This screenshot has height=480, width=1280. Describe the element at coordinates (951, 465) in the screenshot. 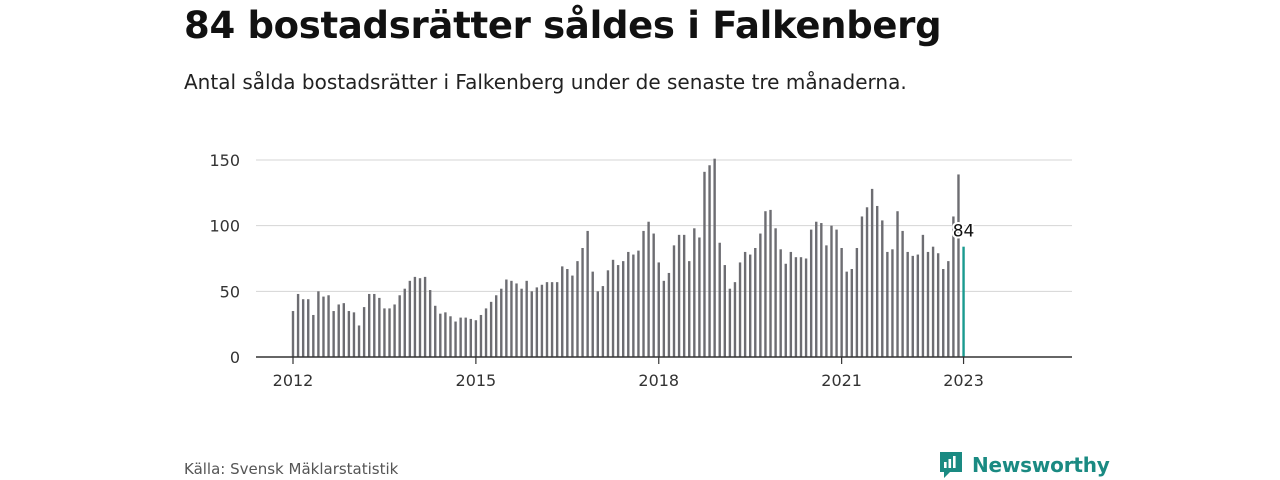

I see `newsworthy-logo-icon` at that location.